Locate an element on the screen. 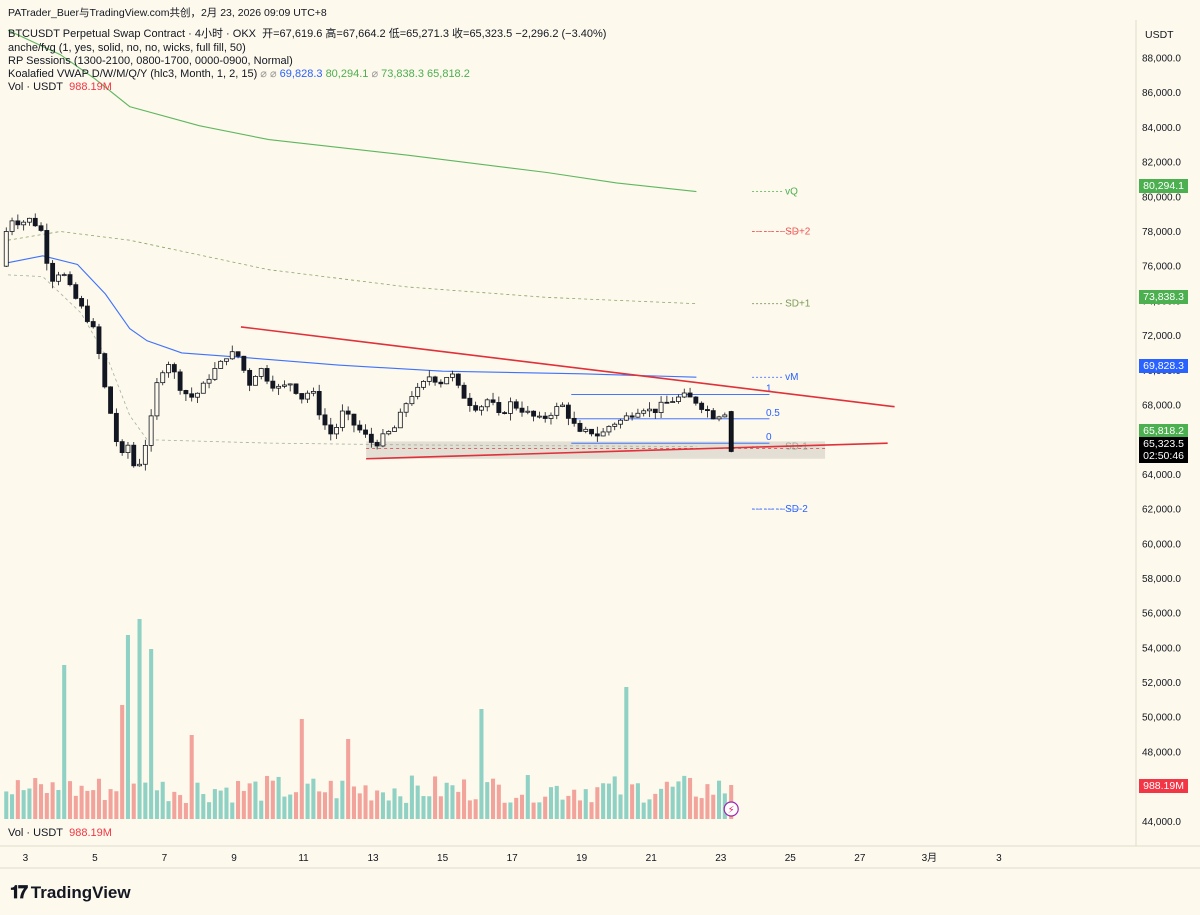  indicator-volume: Vol · USDT 988.19M is located at coordinates (60, 87).